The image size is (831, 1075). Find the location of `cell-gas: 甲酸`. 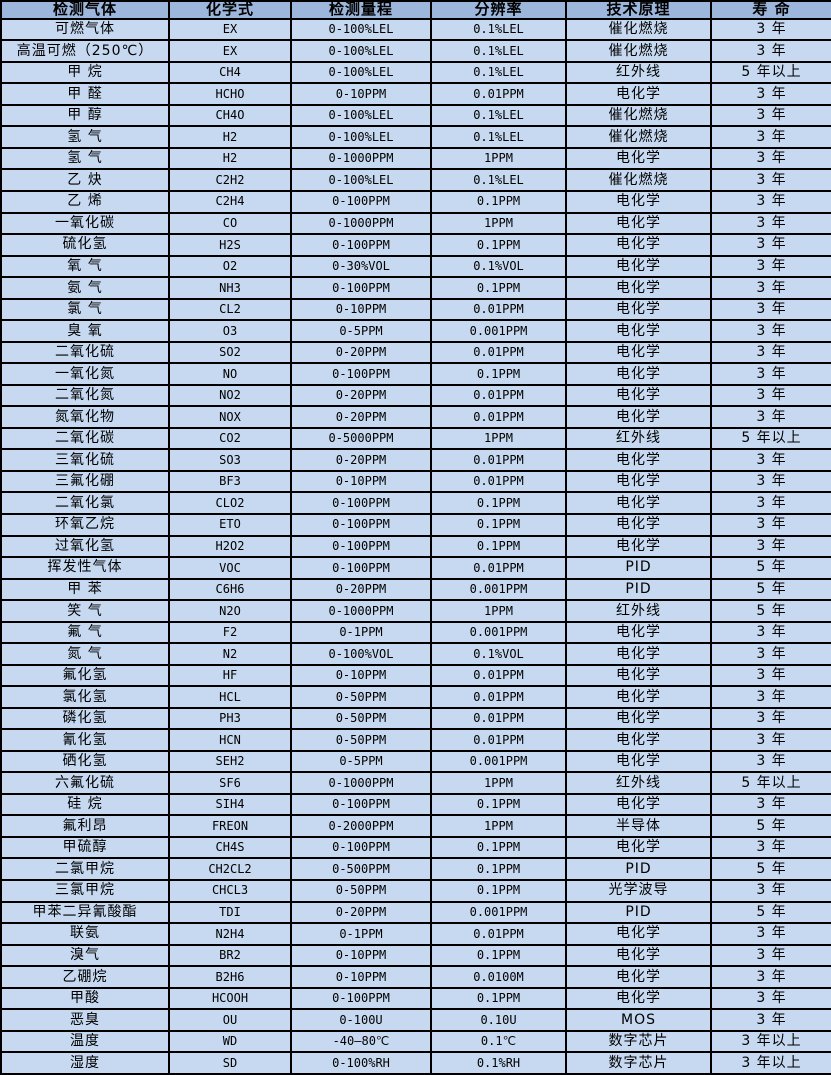

cell-gas: 甲酸 is located at coordinates (85, 998).